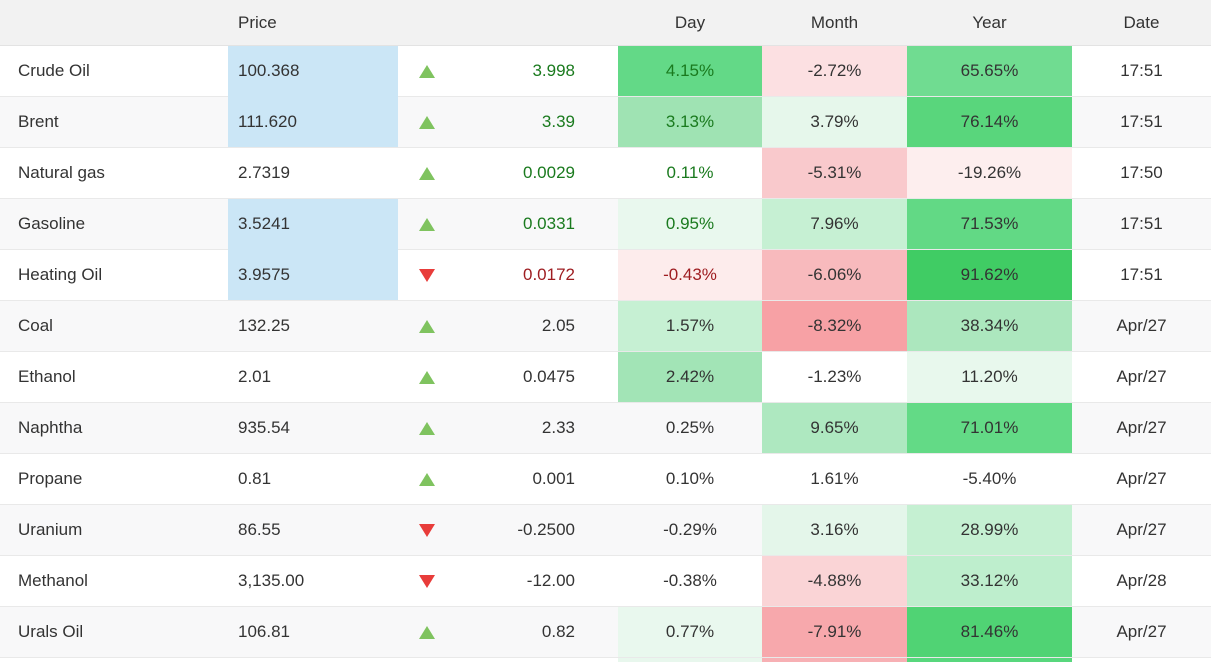 This screenshot has height=665, width=1211. Describe the element at coordinates (690, 428) in the screenshot. I see `day-percent-cell: 0.25%` at that location.